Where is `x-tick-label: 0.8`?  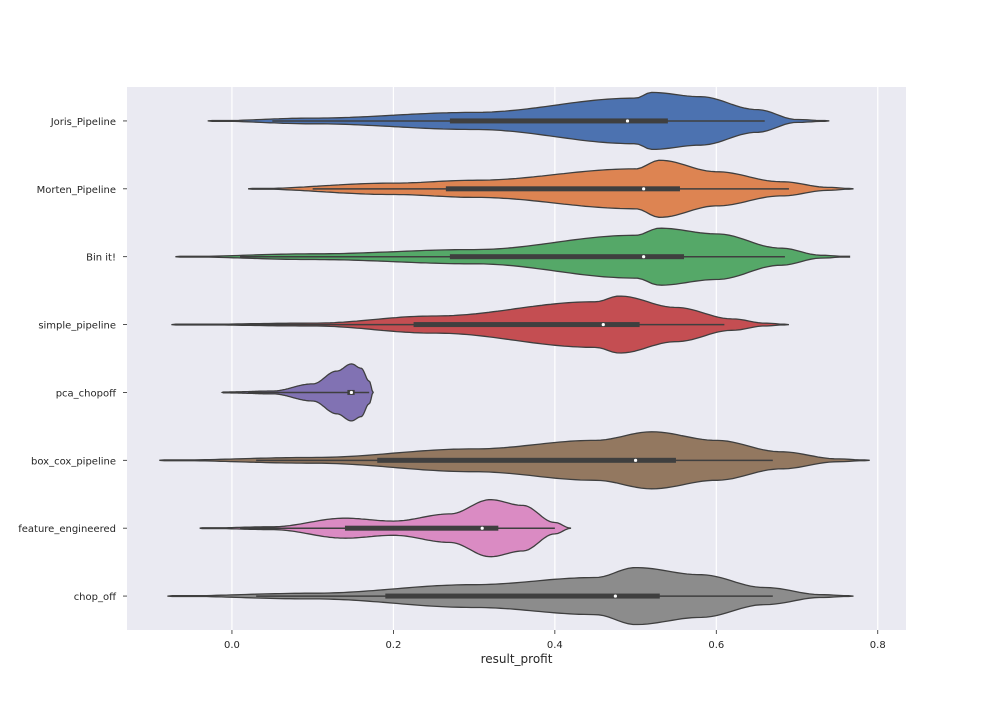
x-tick-label: 0.8 is located at coordinates (878, 645).